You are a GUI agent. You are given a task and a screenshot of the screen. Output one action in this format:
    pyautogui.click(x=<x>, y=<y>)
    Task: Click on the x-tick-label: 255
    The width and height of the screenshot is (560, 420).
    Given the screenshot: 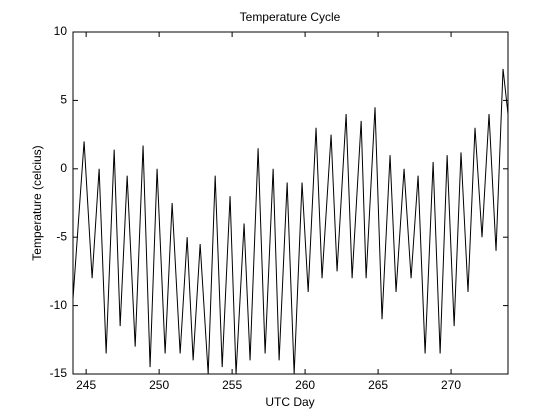 What is the action you would take?
    pyautogui.click(x=232, y=385)
    